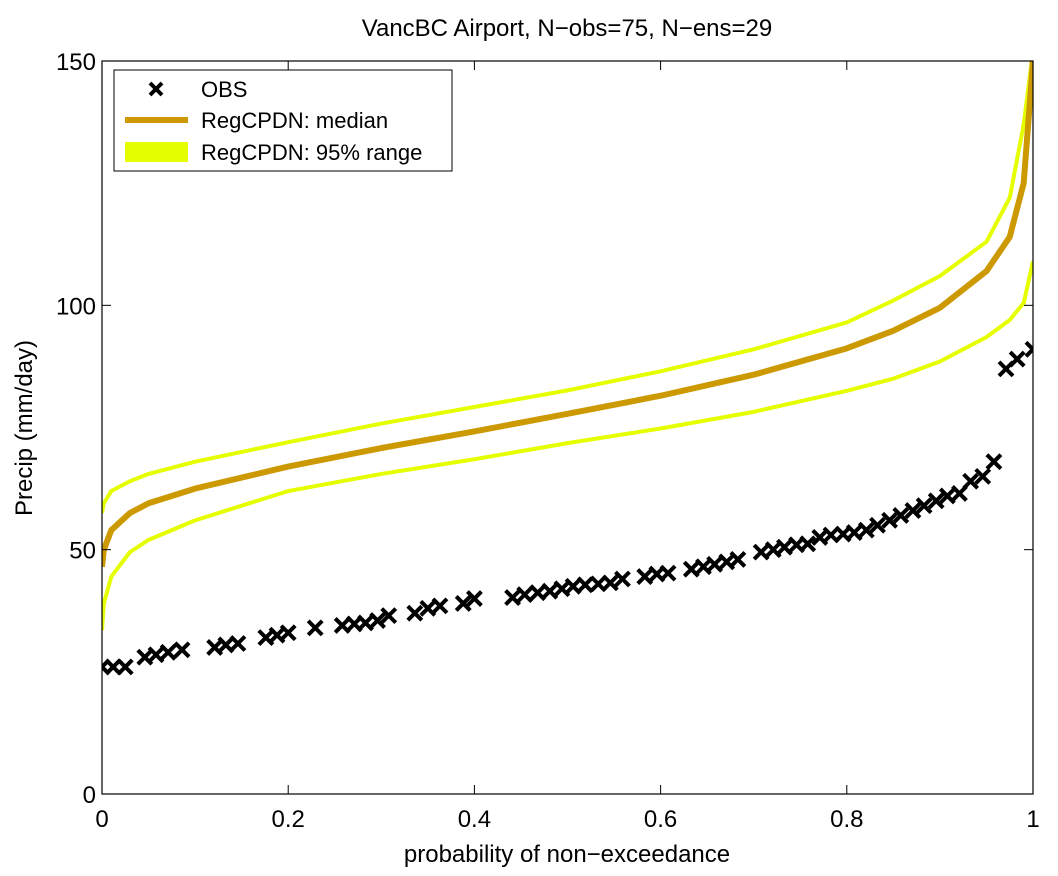 Image resolution: width=1058 pixels, height=876 pixels. I want to click on legend-label: RegCPDN: 95% range, so click(311, 152).